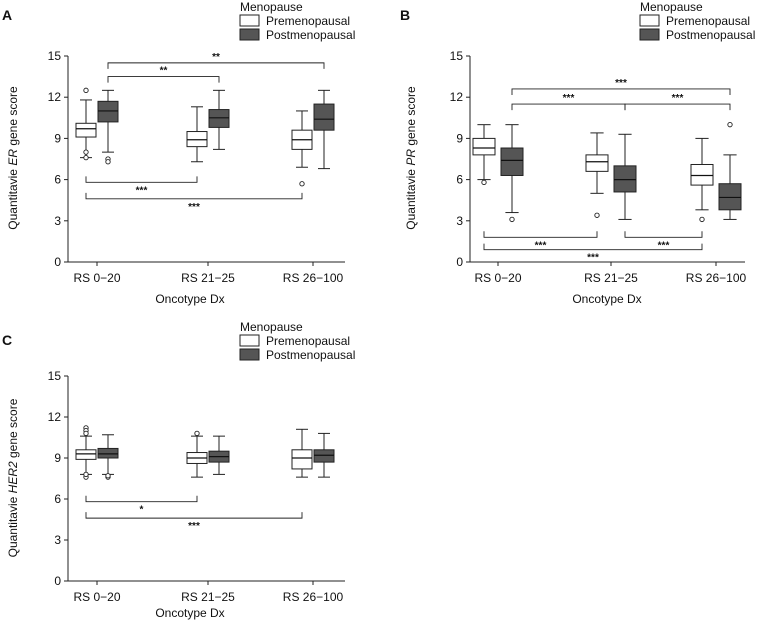 Image resolution: width=762 pixels, height=628 pixels. What do you see at coordinates (7, 340) in the screenshot?
I see `panel-label: C` at bounding box center [7, 340].